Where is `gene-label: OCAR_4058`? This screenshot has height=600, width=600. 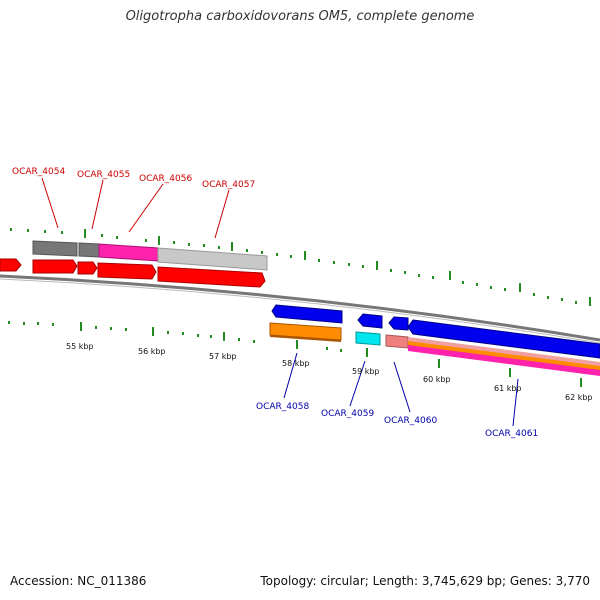 gene-label: OCAR_4058 is located at coordinates (282, 407).